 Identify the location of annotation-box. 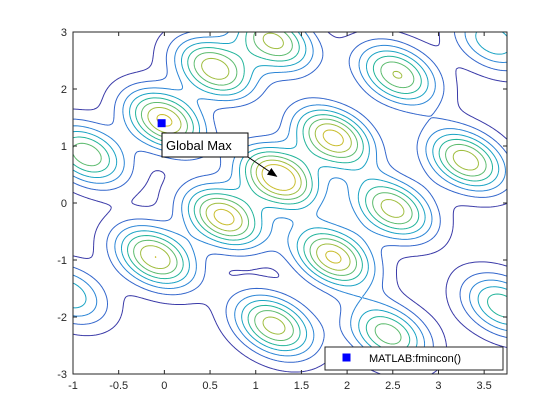
(205, 145).